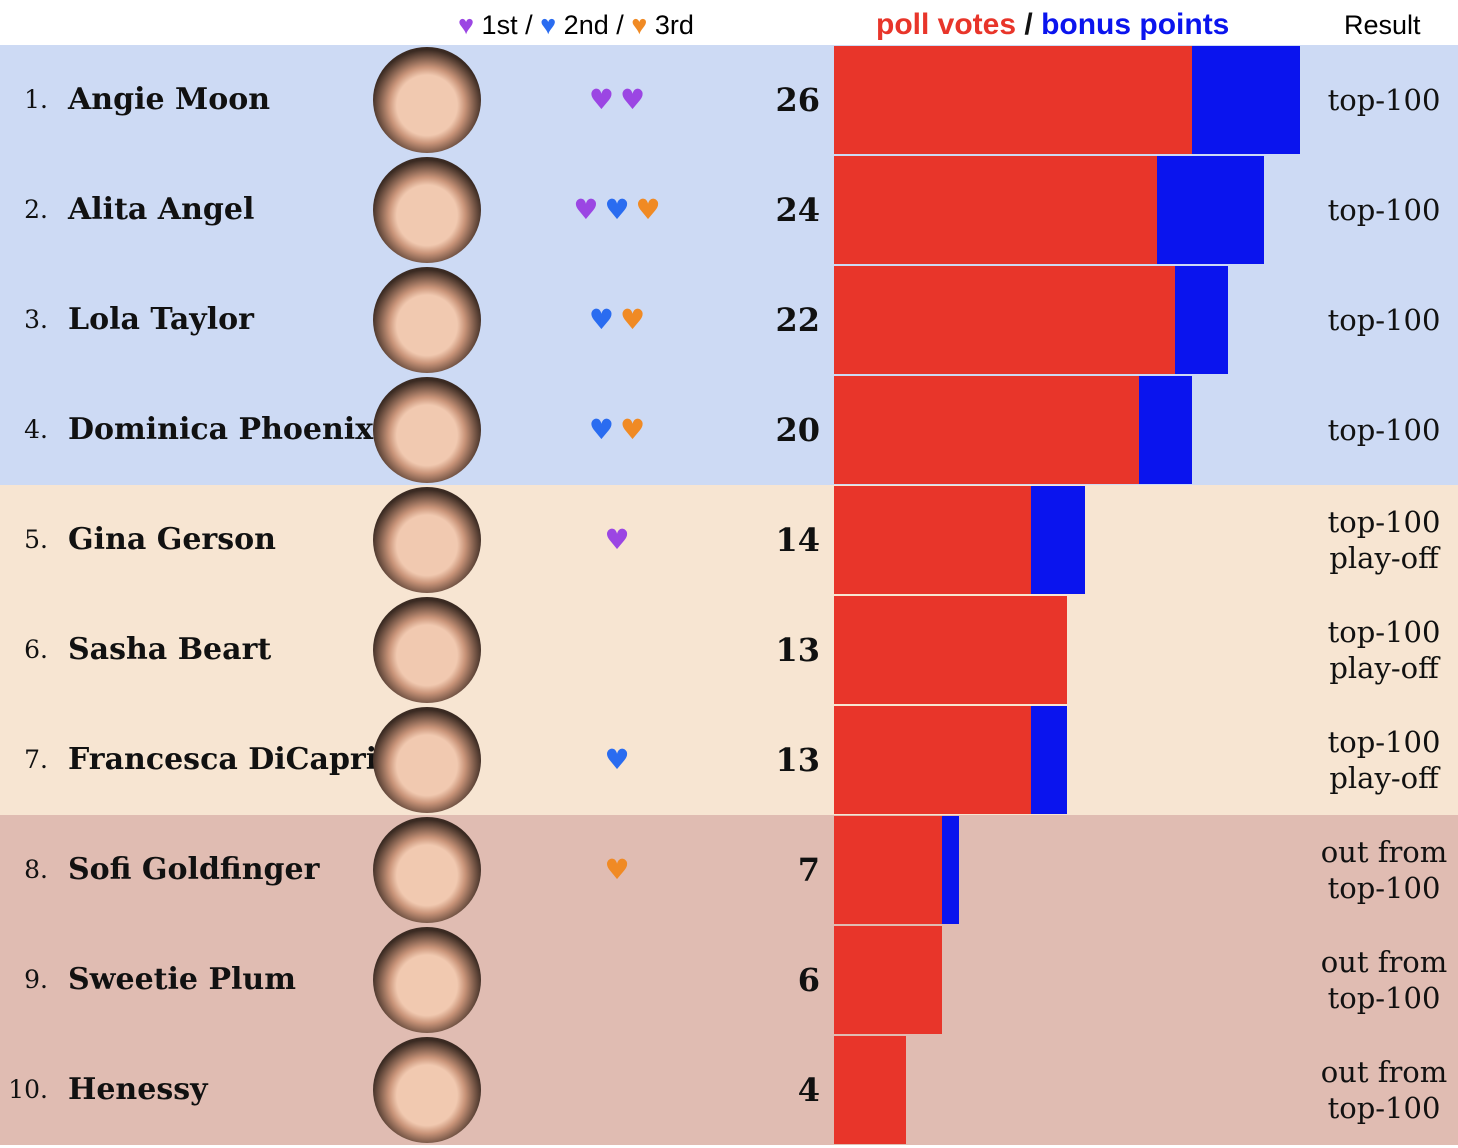 Image resolution: width=1458 pixels, height=1148 pixels. I want to click on contestant-name: Henessy, so click(138, 1089).